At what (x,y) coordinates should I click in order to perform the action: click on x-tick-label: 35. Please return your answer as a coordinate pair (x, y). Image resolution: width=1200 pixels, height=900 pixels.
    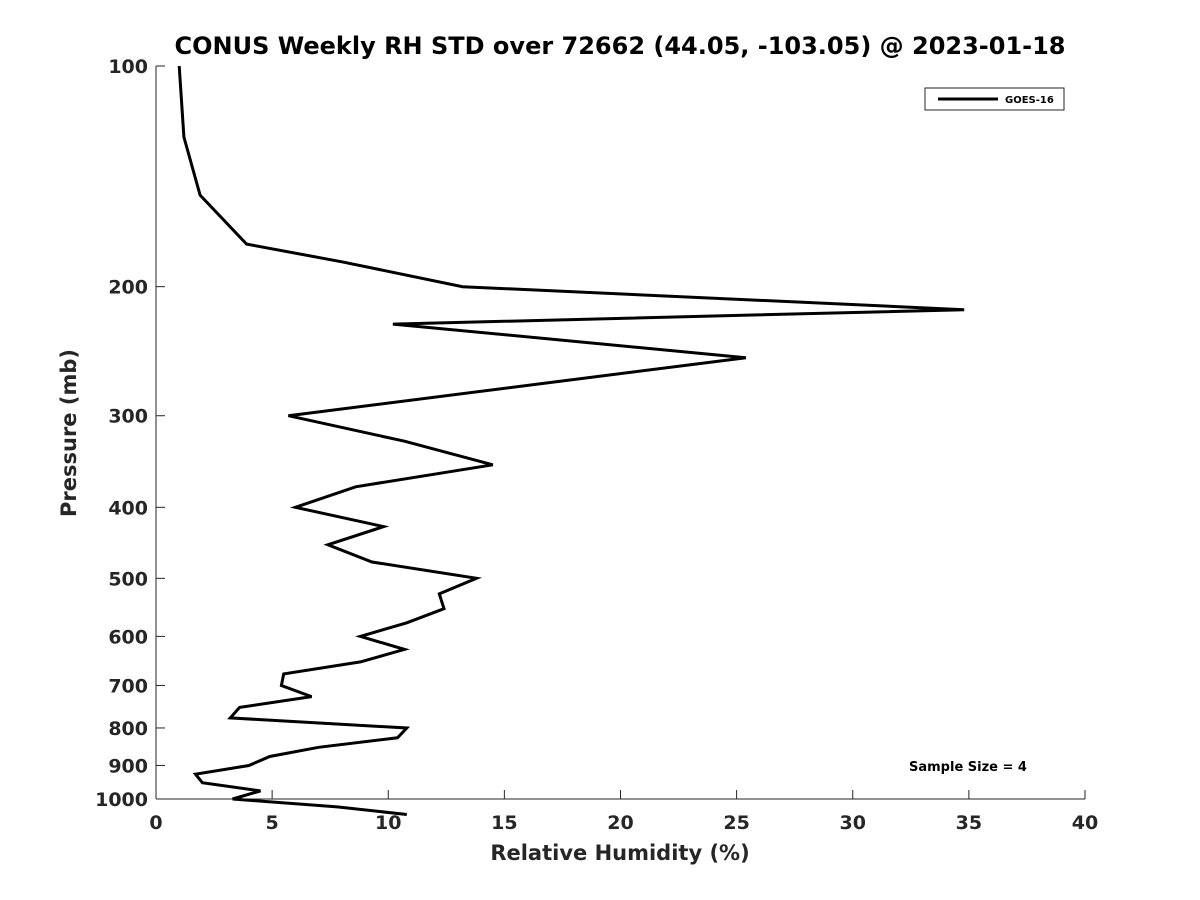
    Looking at the image, I should click on (969, 823).